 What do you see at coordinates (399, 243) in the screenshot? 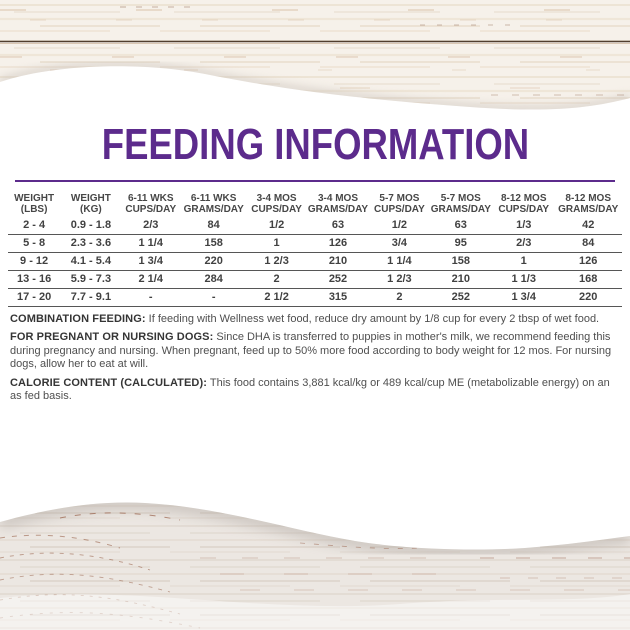
I see `table-cell: 3/4` at bounding box center [399, 243].